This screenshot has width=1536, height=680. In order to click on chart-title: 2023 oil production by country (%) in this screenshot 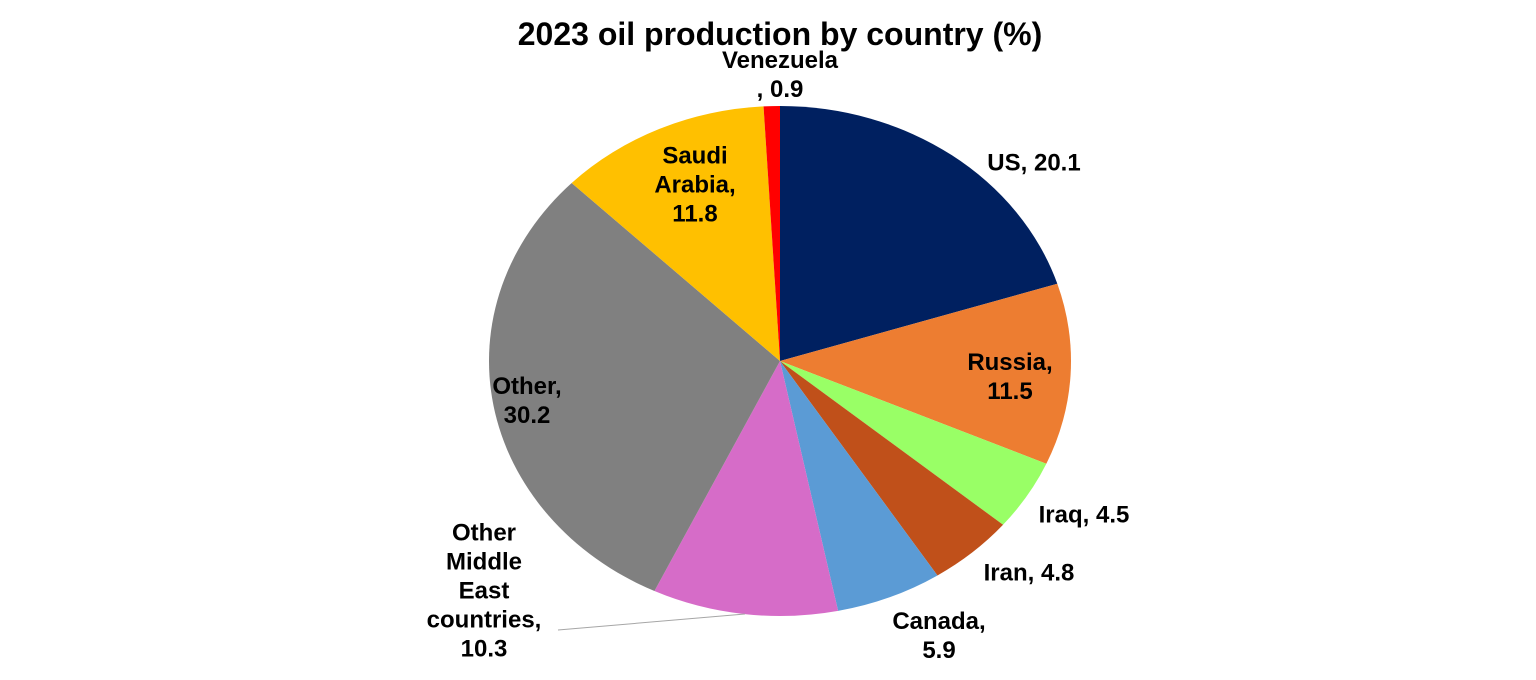, I will do `click(780, 34)`.